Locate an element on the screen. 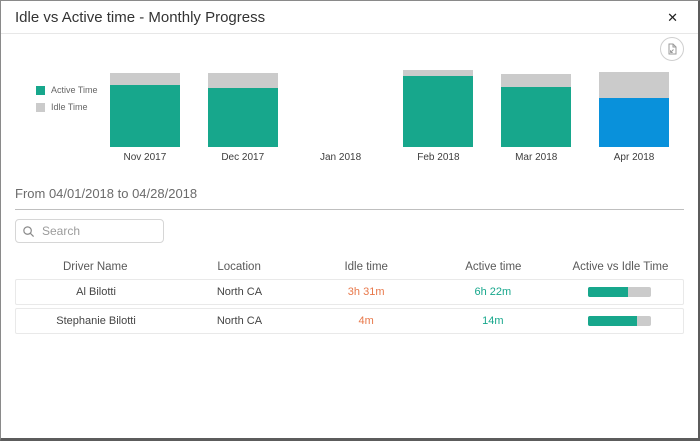 The width and height of the screenshot is (700, 441). export-button is located at coordinates (672, 49).